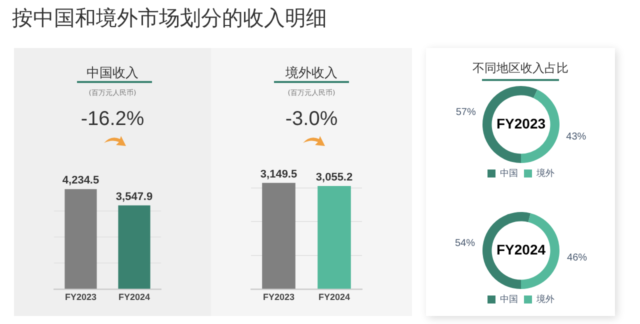  Describe the element at coordinates (334, 178) in the screenshot. I see `data-label: 3,055.2` at that location.